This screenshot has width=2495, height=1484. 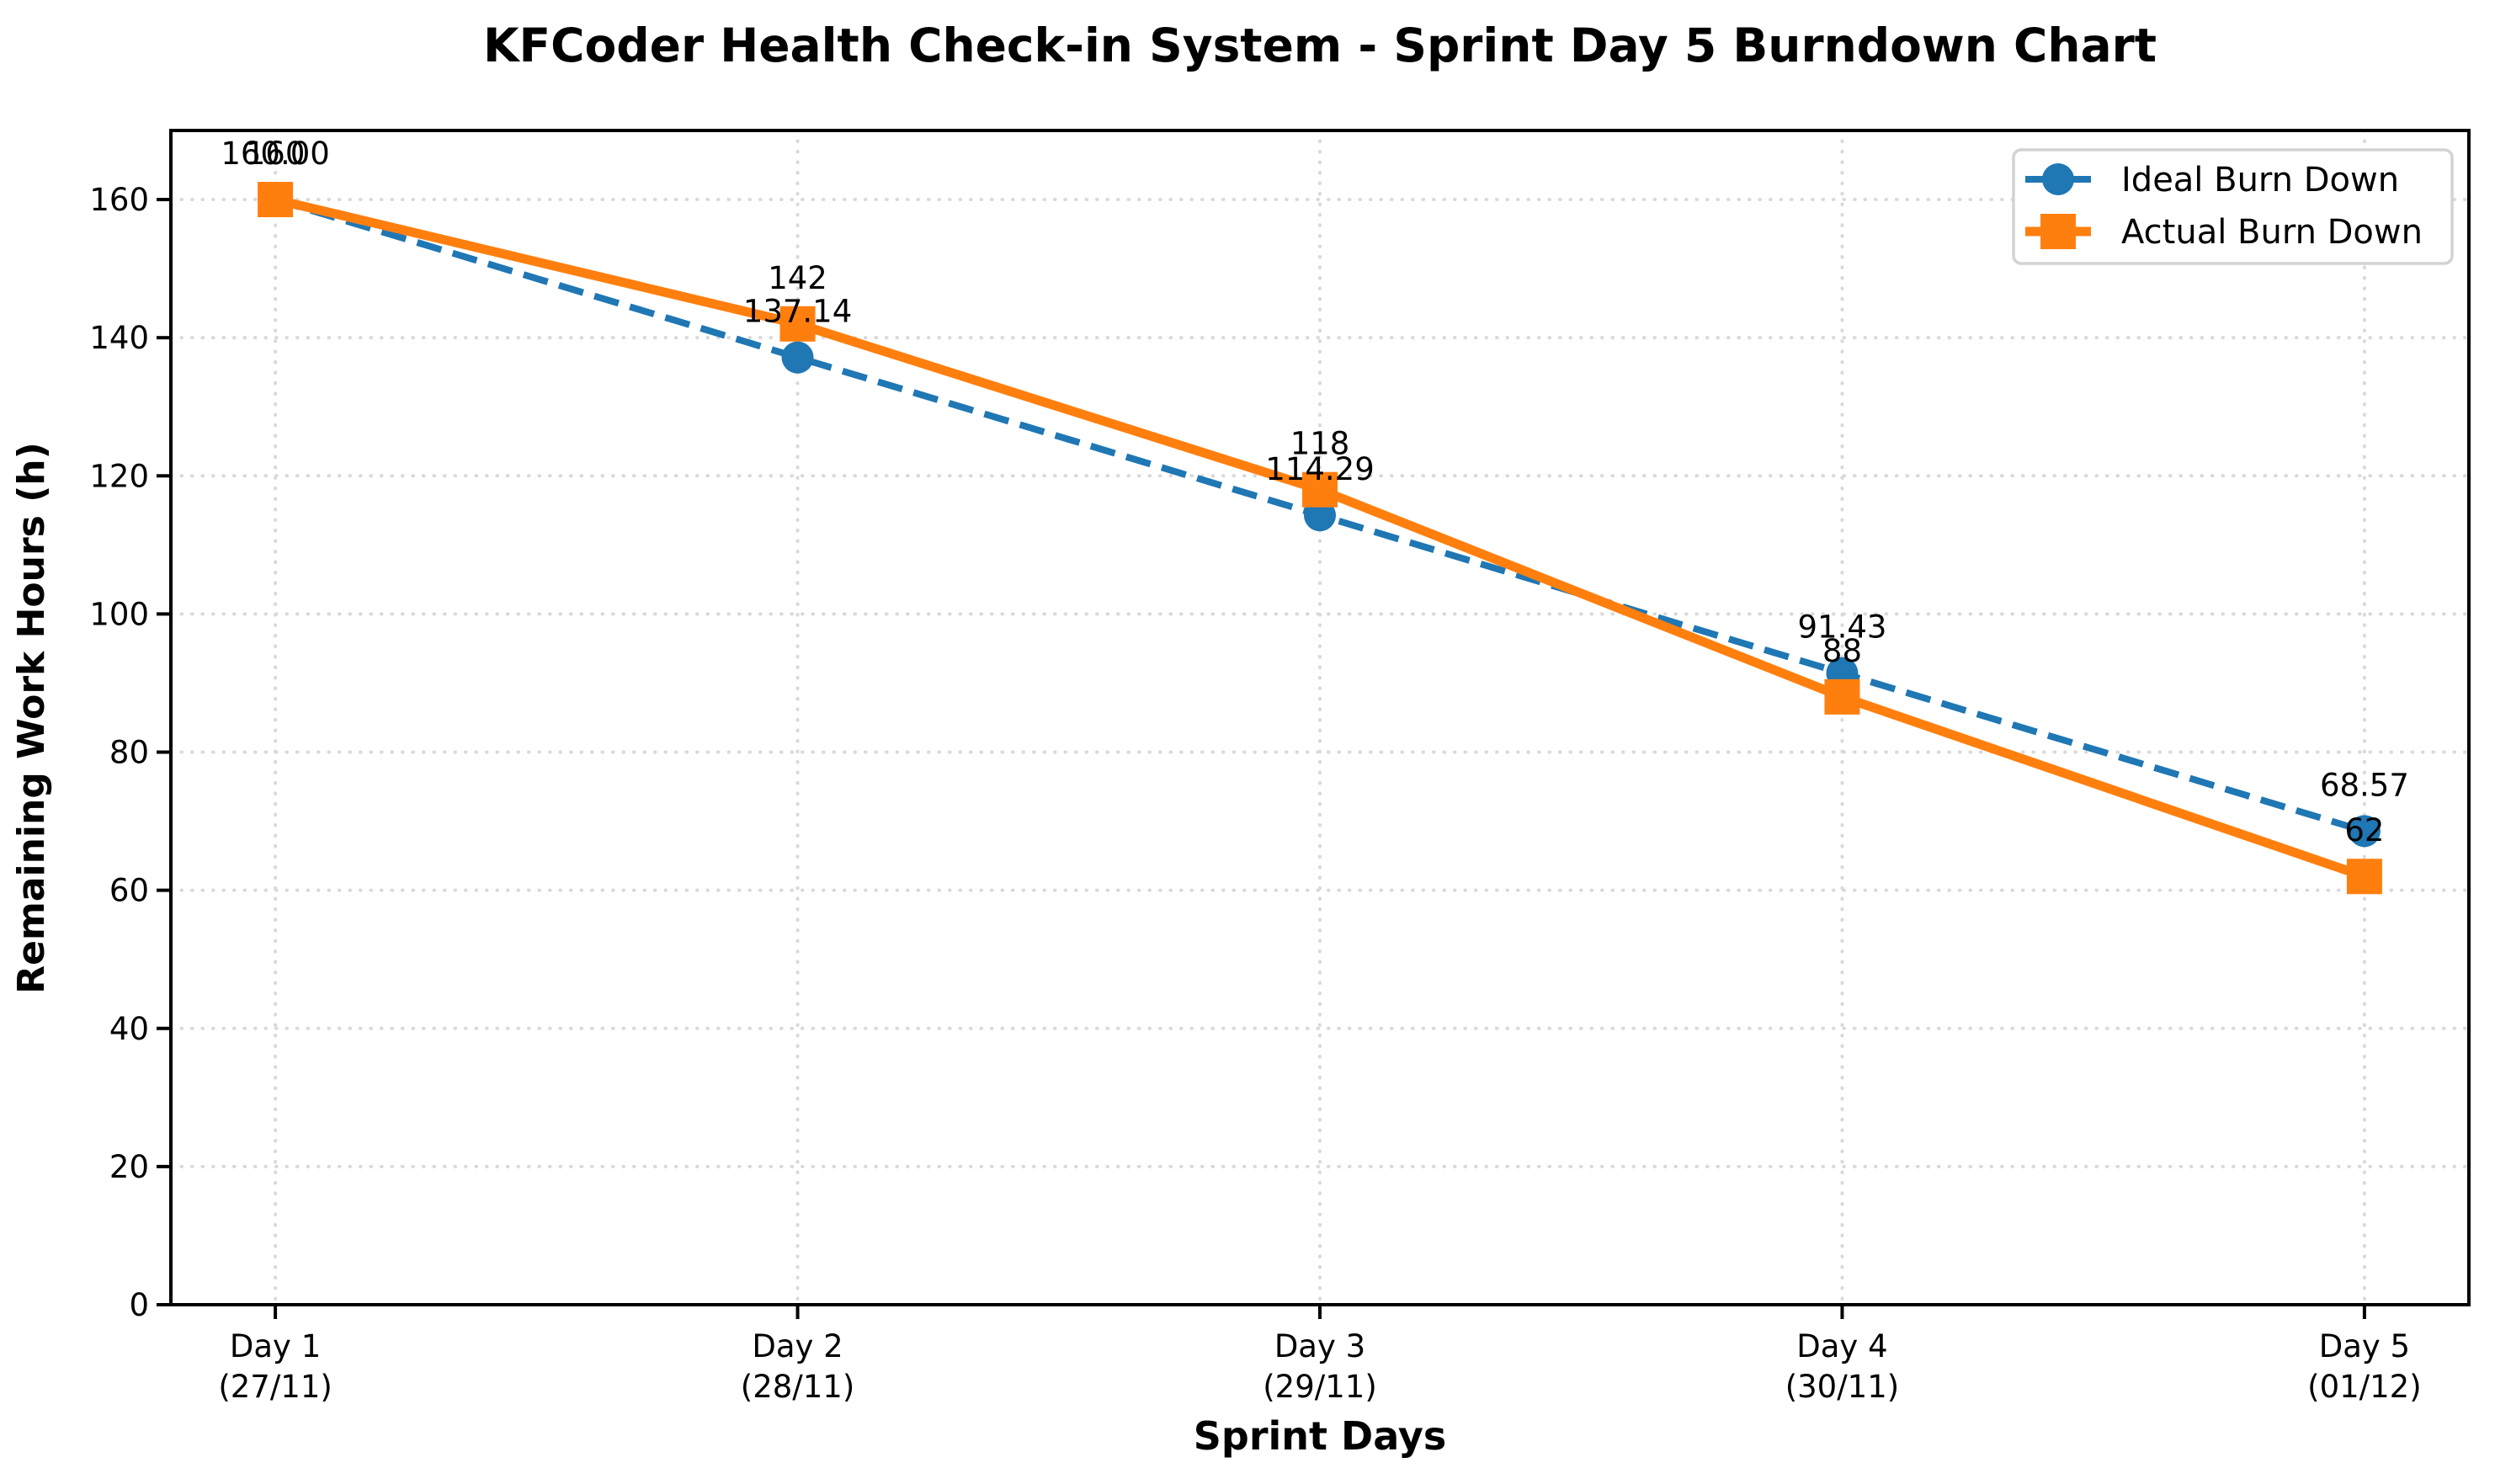 What do you see at coordinates (129, 753) in the screenshot?
I see `y-tick-label: 80` at bounding box center [129, 753].